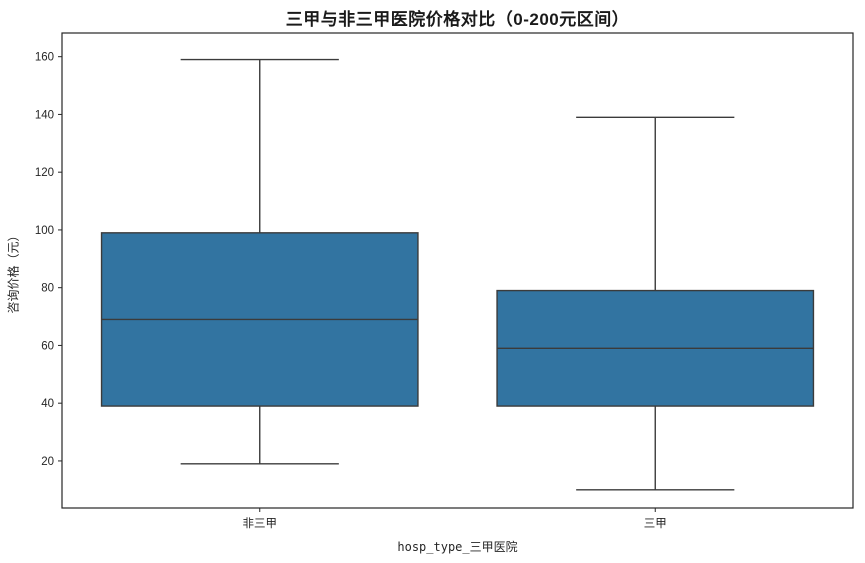 The image size is (865, 563). What do you see at coordinates (47, 346) in the screenshot?
I see `y-tick-label: 60` at bounding box center [47, 346].